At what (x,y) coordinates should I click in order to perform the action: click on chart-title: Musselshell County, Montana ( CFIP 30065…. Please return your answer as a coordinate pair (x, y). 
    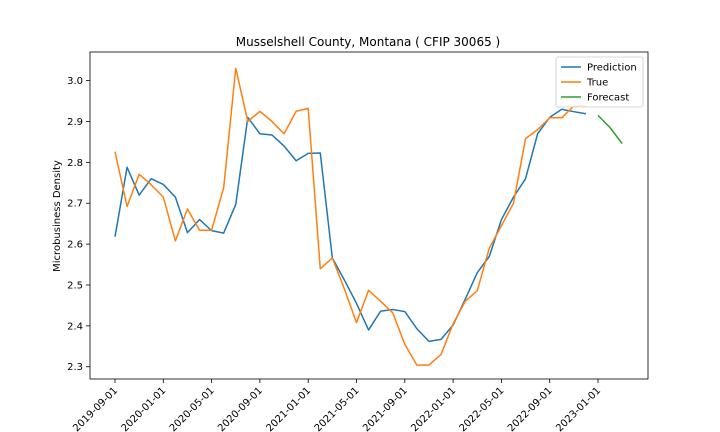
    Looking at the image, I should click on (368, 42).